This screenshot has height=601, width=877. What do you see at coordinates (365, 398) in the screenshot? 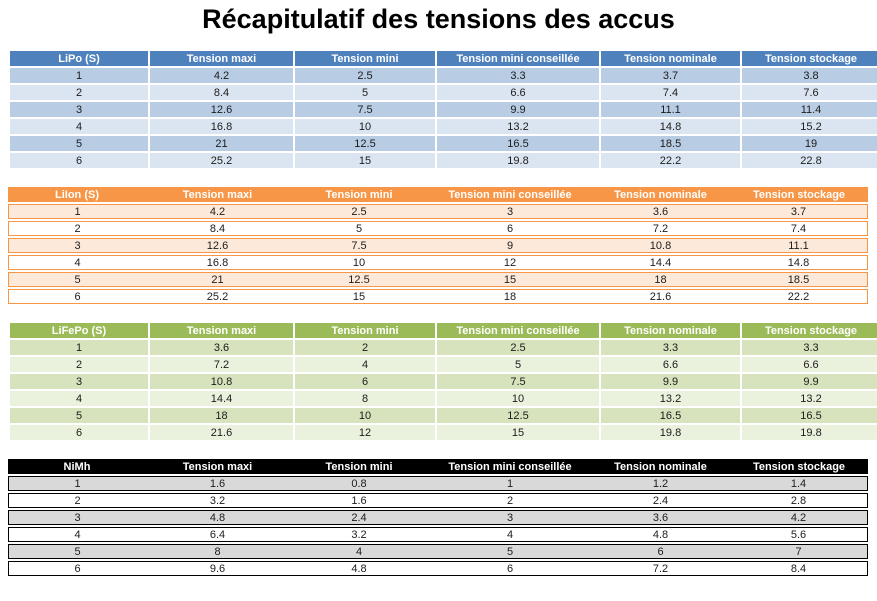
I see `cell-voltage: 8` at bounding box center [365, 398].